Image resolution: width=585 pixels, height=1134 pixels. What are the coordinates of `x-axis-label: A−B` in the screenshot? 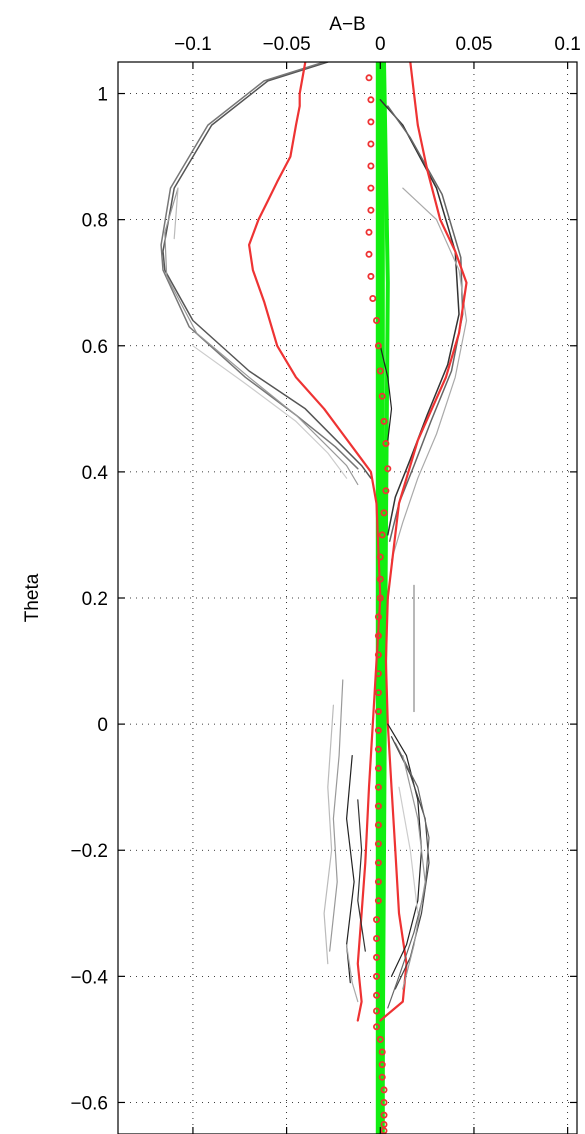 It's located at (347, 24).